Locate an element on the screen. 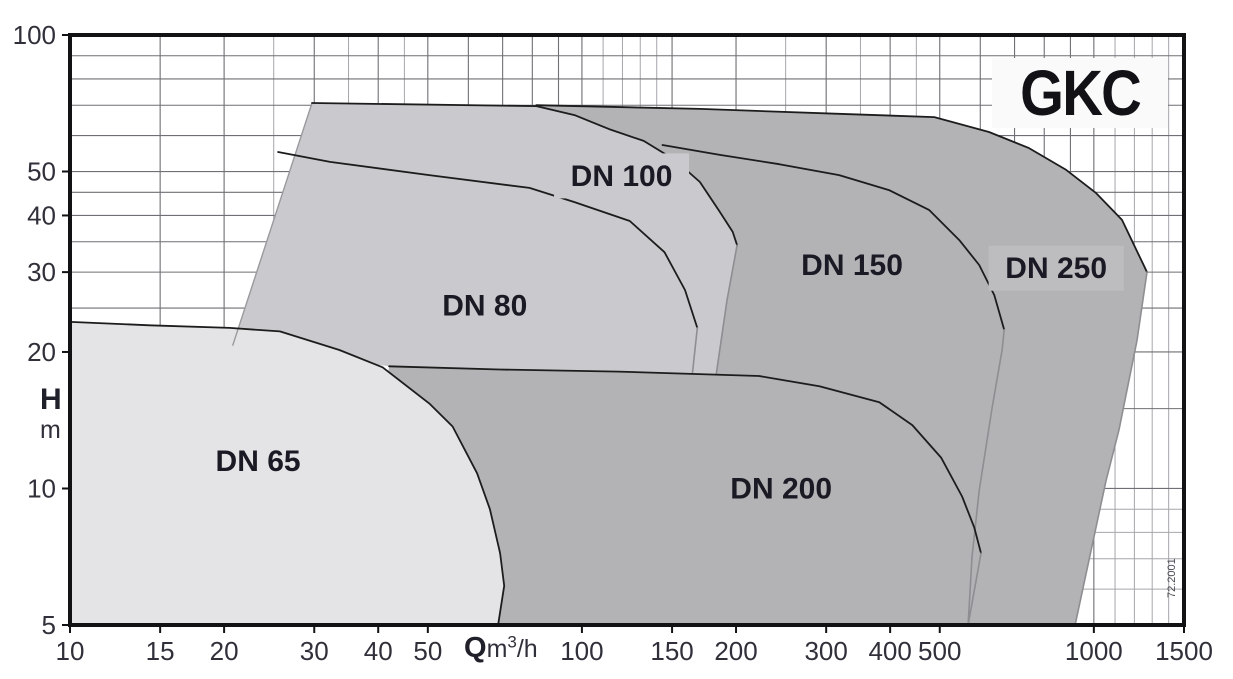  x-tick-40: 40 is located at coordinates (378, 651).